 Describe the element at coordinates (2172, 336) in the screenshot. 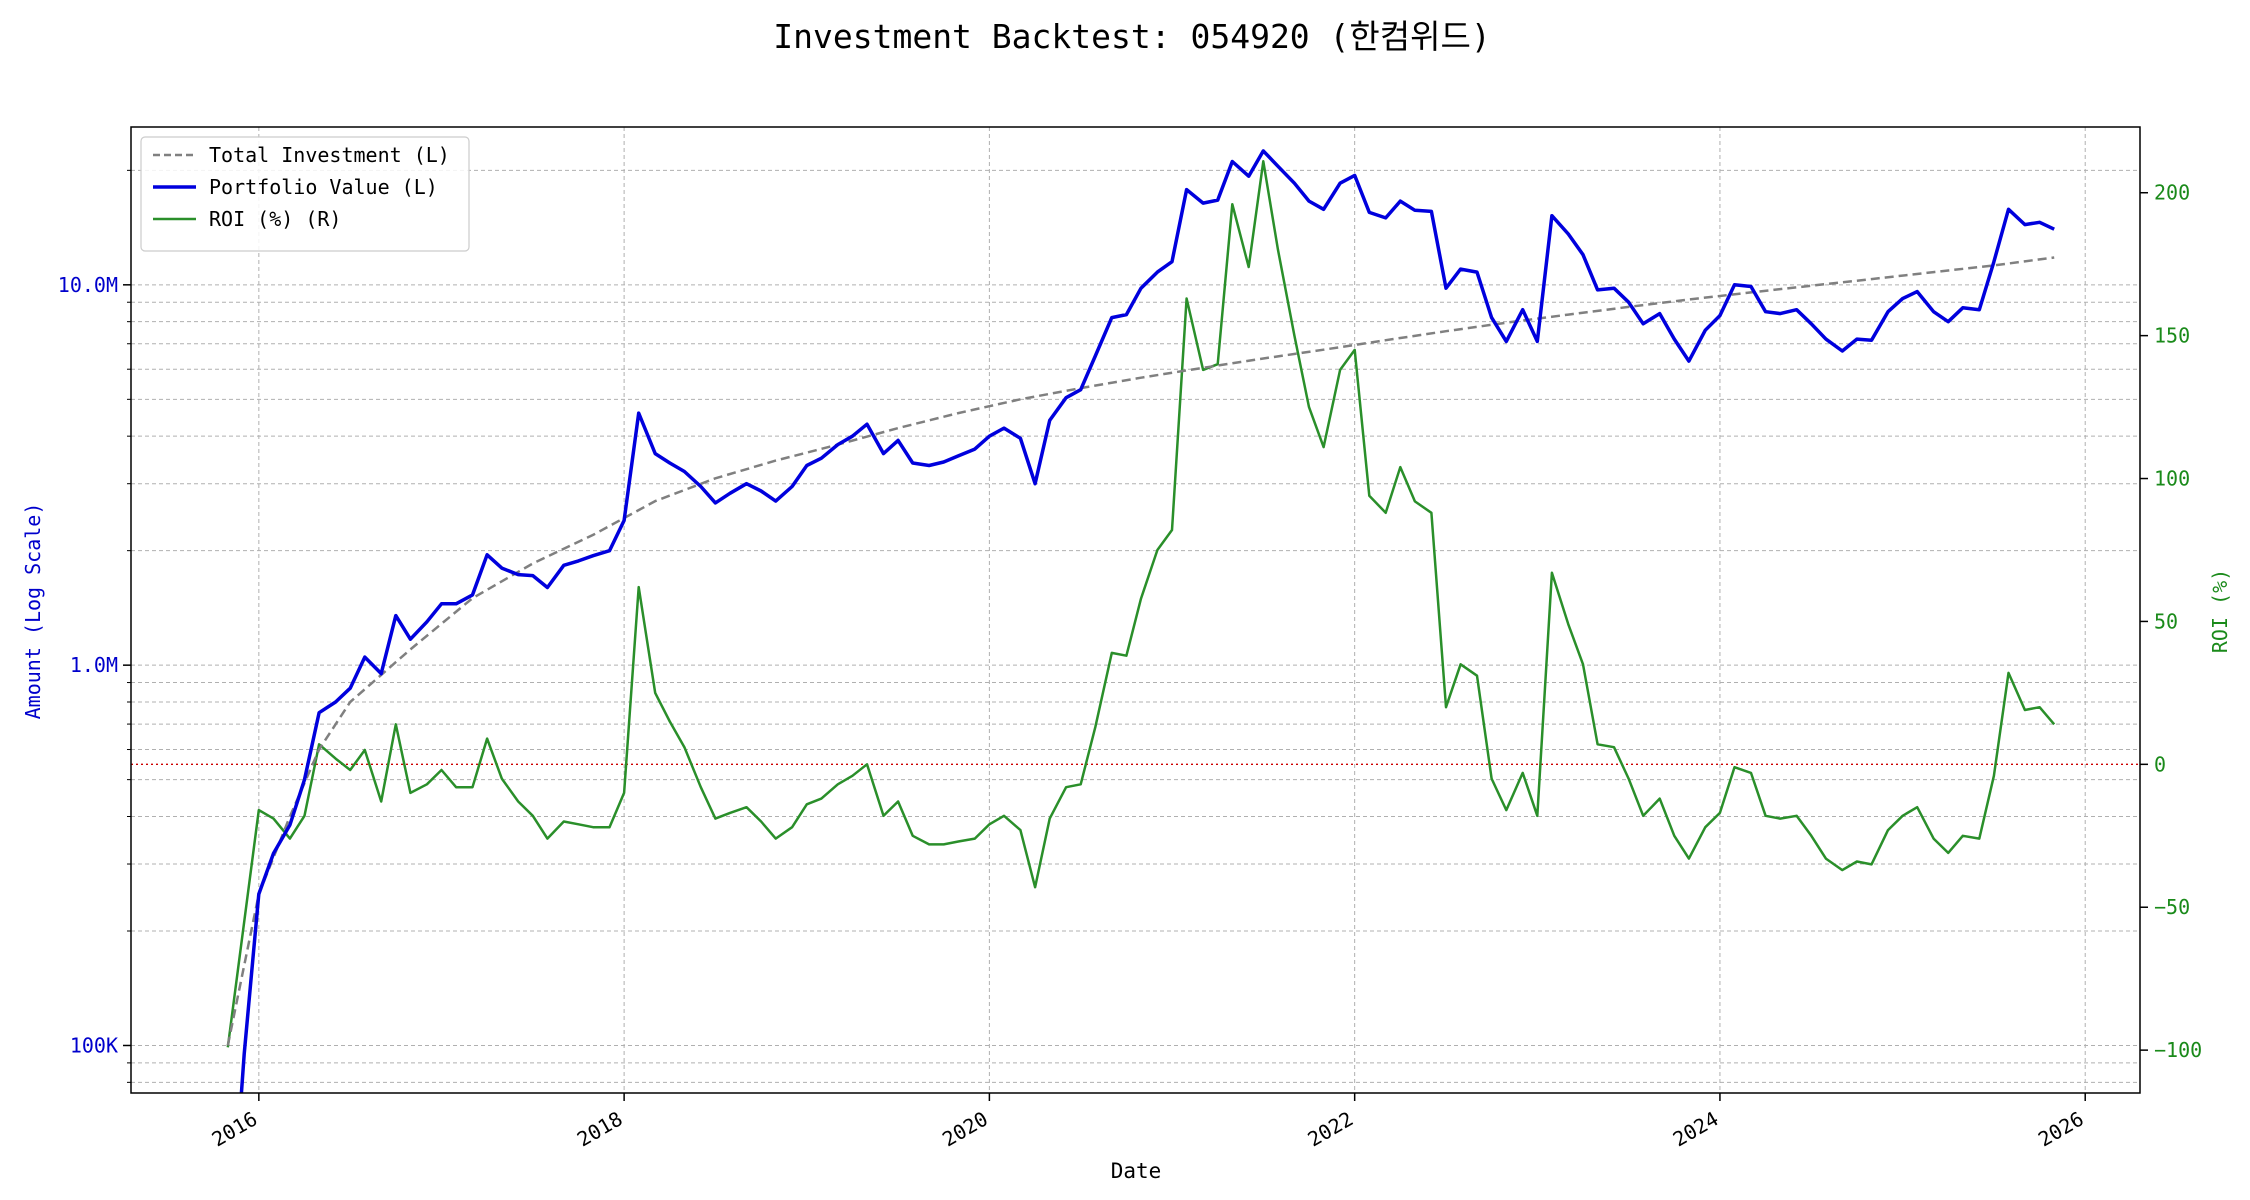

I see `right-tick-label: 150` at that location.